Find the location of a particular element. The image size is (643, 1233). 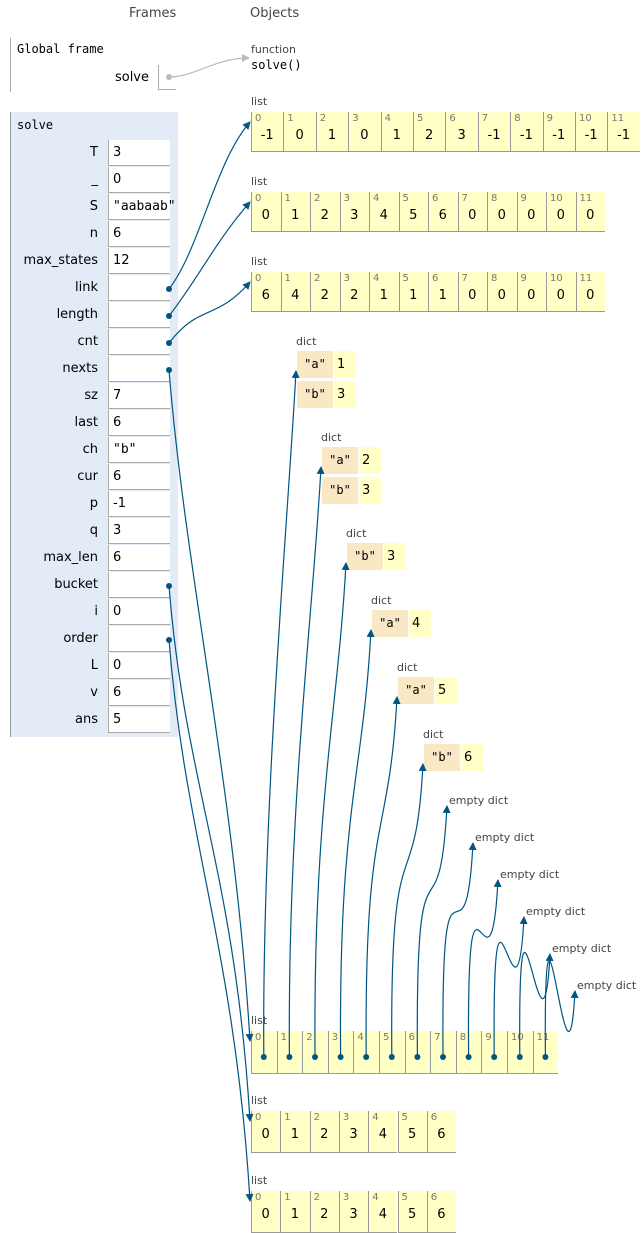

list-index: 10 is located at coordinates (517, 1037).